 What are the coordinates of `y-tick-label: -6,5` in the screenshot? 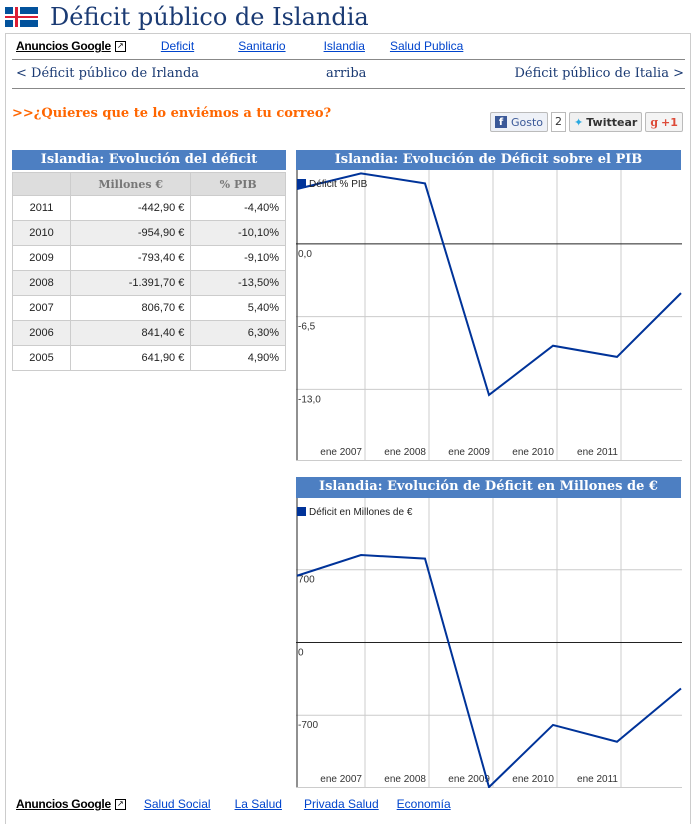 It's located at (307, 327).